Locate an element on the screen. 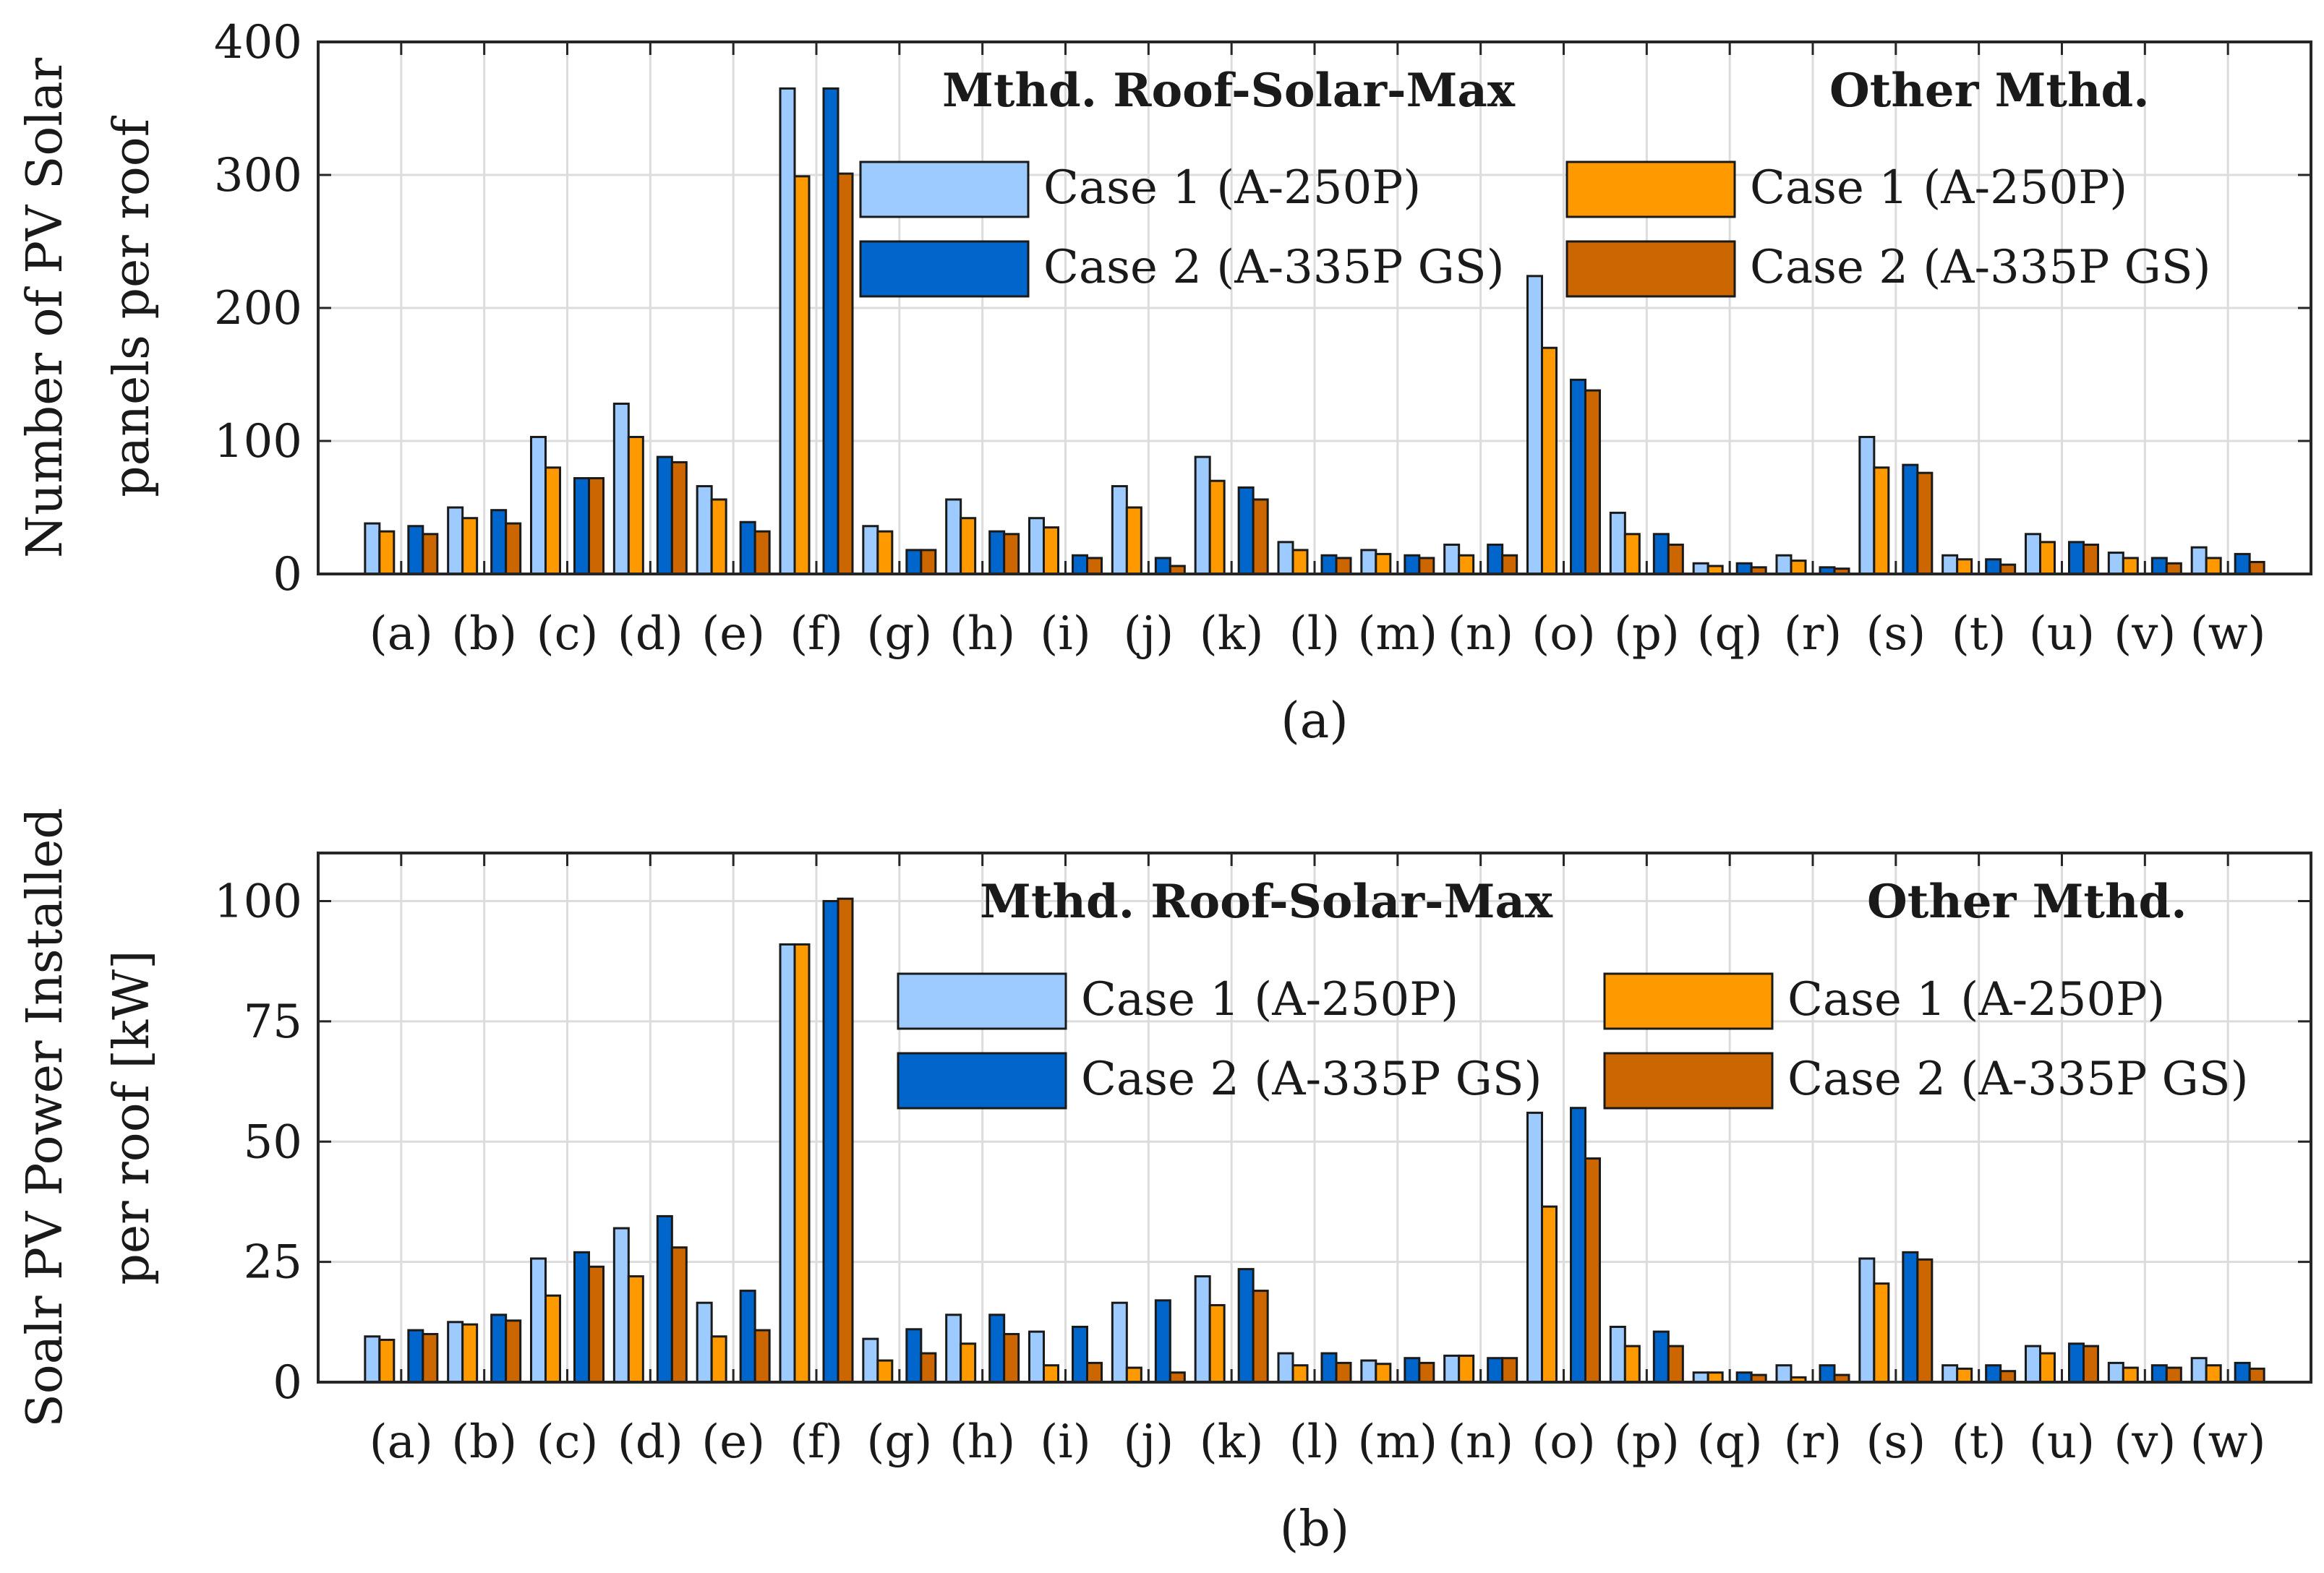  x-tick-label: (q) is located at coordinates (1730, 634).